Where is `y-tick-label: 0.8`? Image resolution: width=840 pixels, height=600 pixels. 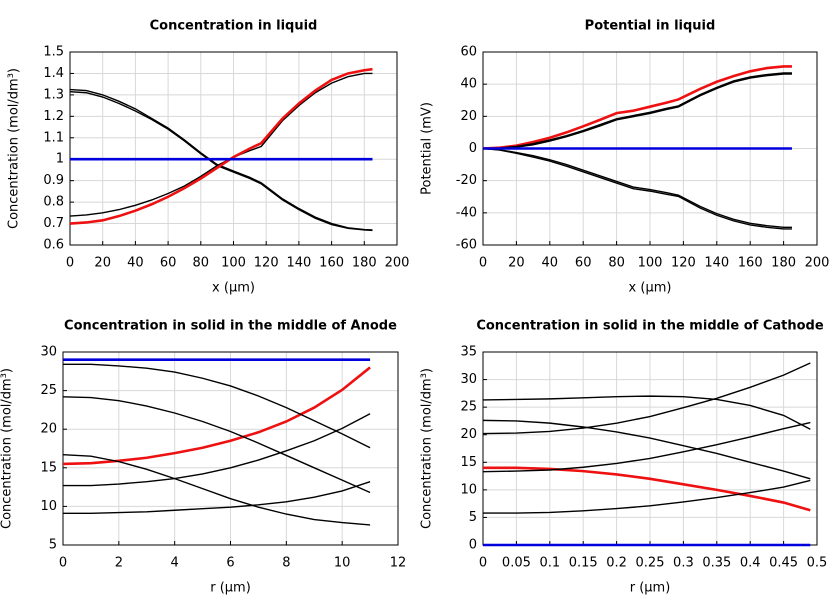
y-tick-label: 0.8 is located at coordinates (53, 202).